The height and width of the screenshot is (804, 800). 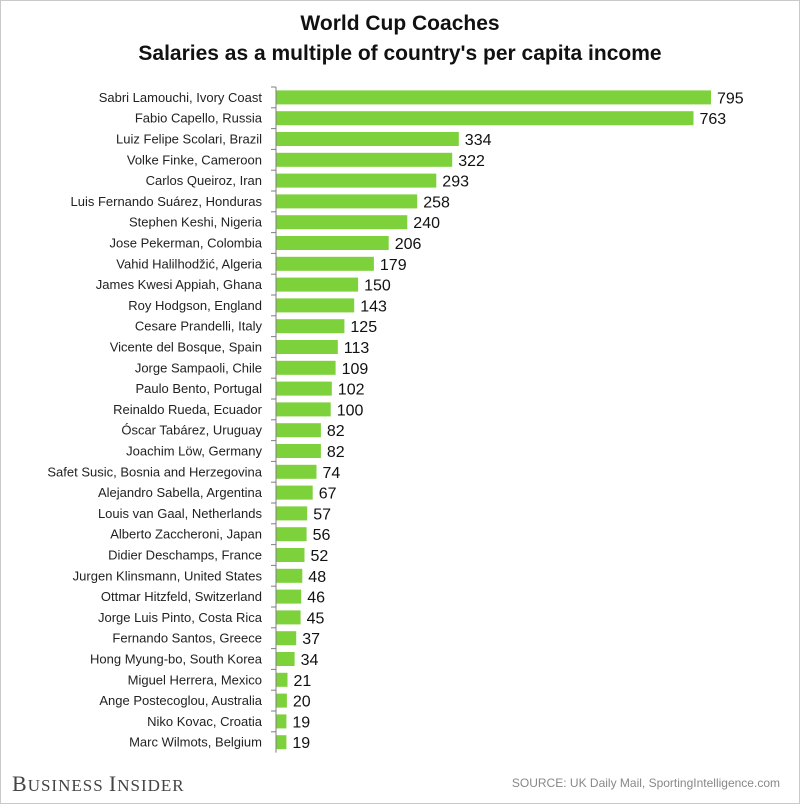 What do you see at coordinates (98, 783) in the screenshot?
I see `business-insider-logo: BUSINESS INSIDER` at bounding box center [98, 783].